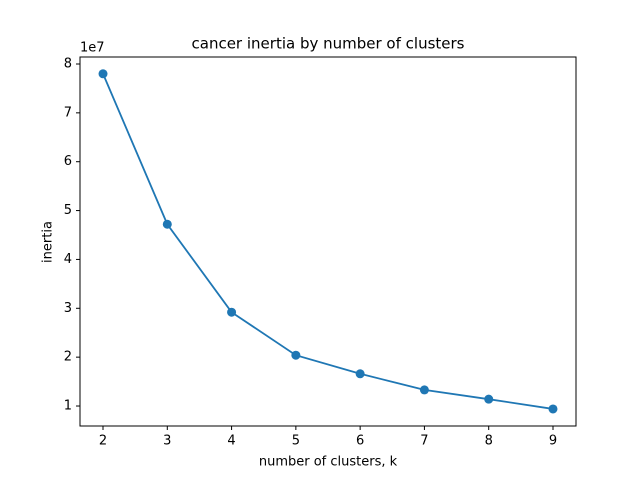 The height and width of the screenshot is (478, 640). What do you see at coordinates (360, 441) in the screenshot?
I see `x-tick-label: 6` at bounding box center [360, 441].